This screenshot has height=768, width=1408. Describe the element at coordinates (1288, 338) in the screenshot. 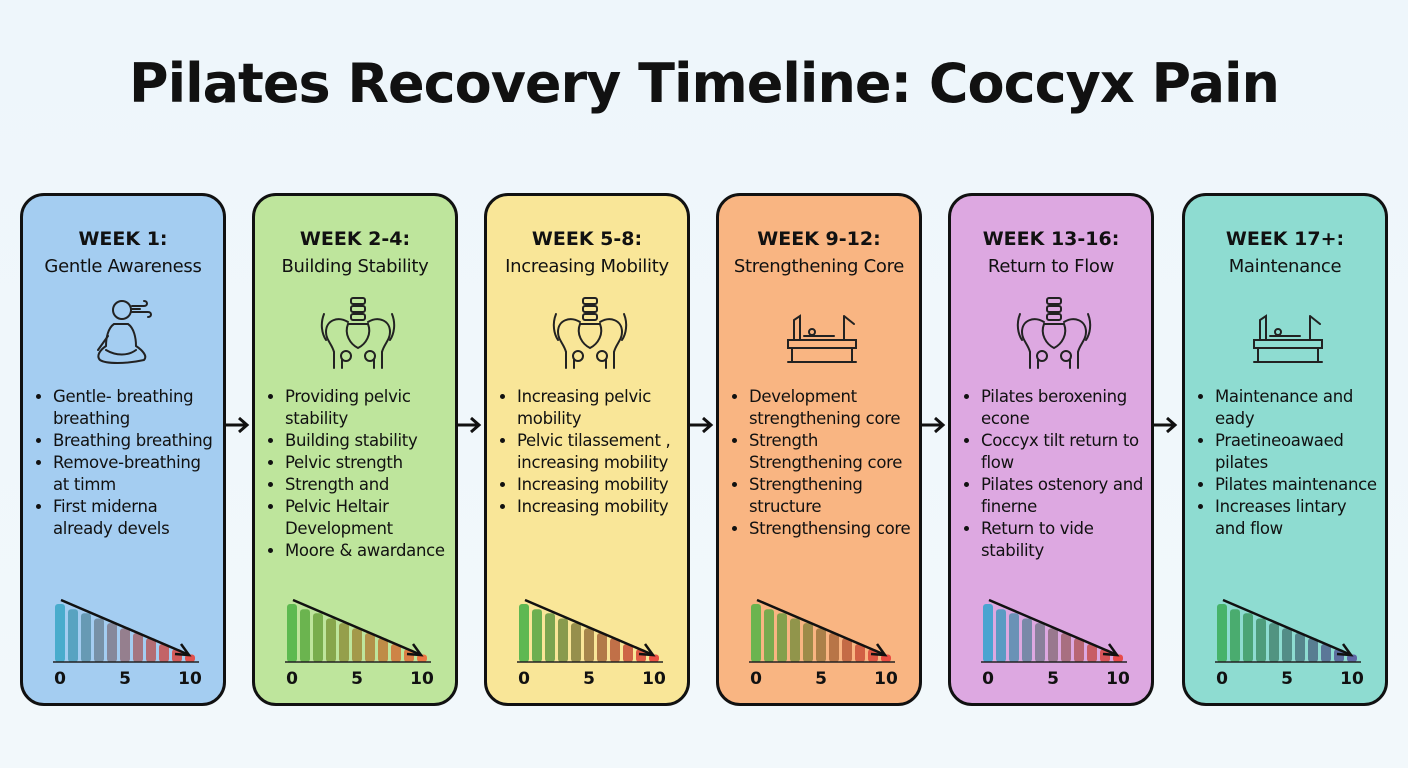

I see `reformer-icon` at that location.